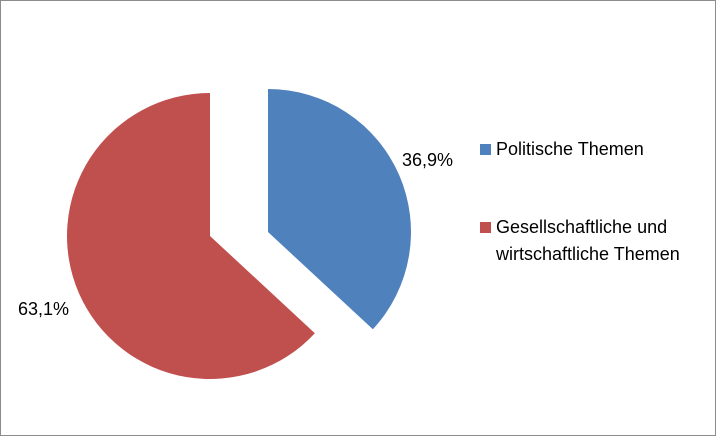 The height and width of the screenshot is (437, 717). What do you see at coordinates (427, 160) in the screenshot?
I see `data-label-politische-themen: 36,9%` at bounding box center [427, 160].